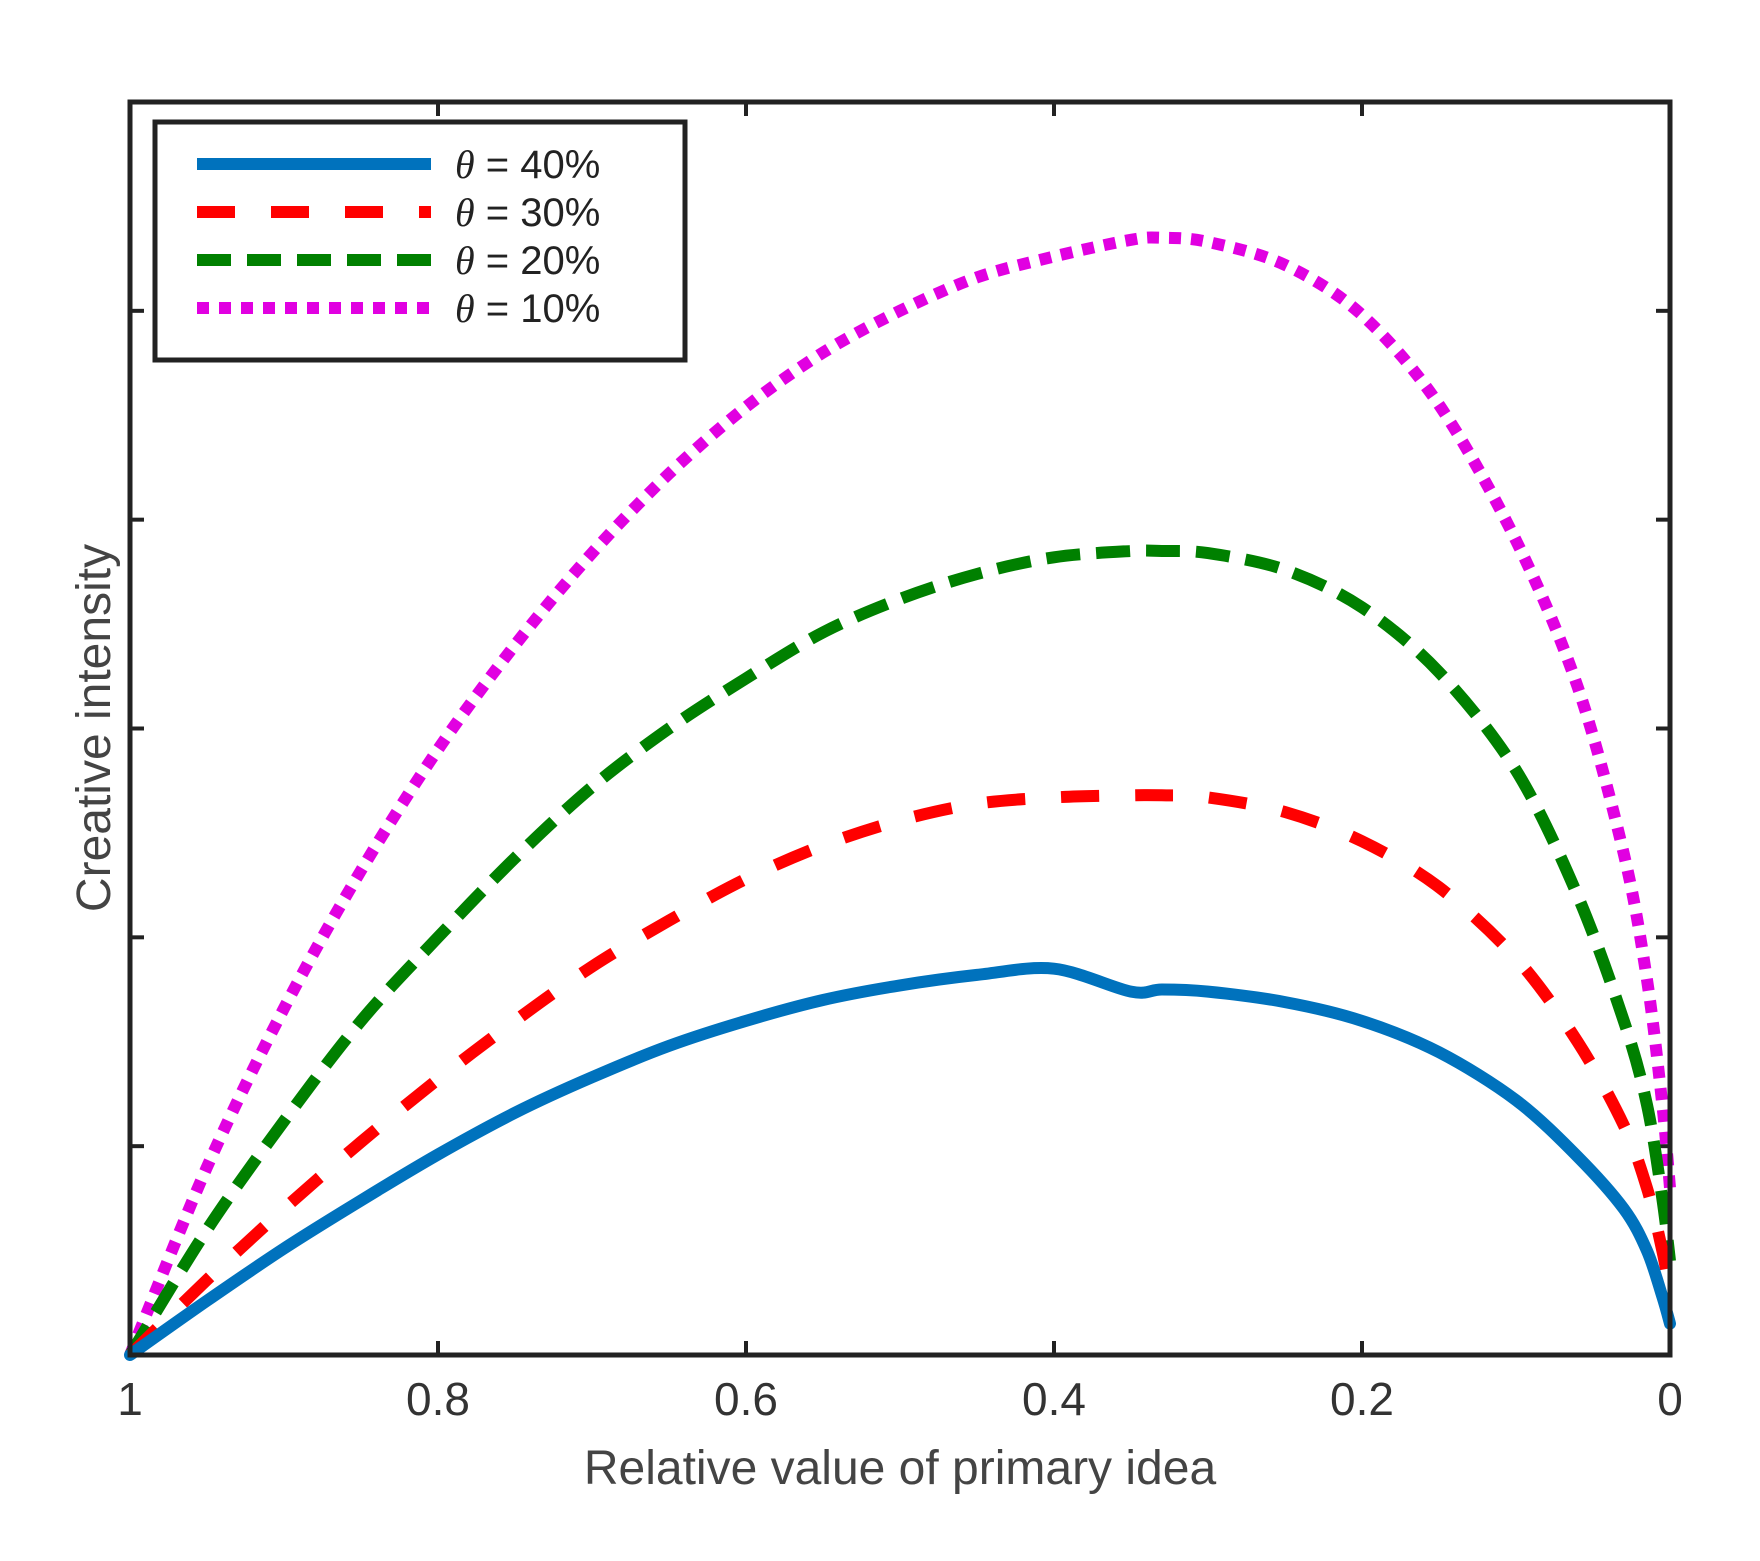 The image size is (1760, 1561). What do you see at coordinates (130, 1399) in the screenshot?
I see `x-tick-label-0: 1` at bounding box center [130, 1399].